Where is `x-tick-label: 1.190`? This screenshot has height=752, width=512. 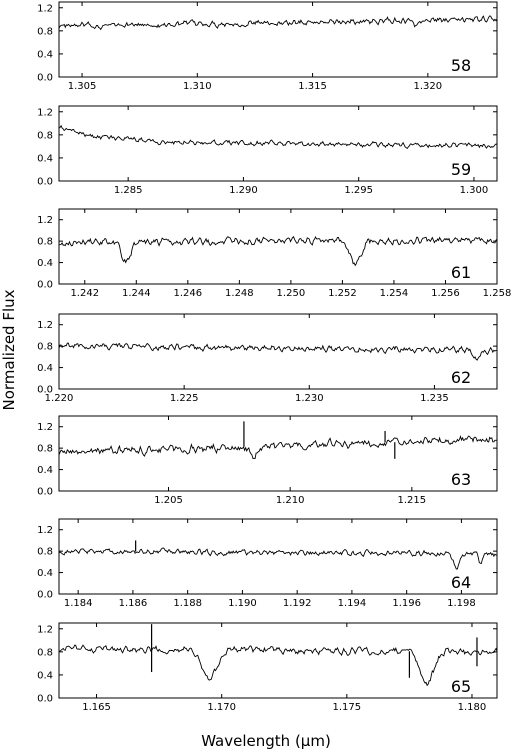 x-tick-label: 1.190 is located at coordinates (242, 603).